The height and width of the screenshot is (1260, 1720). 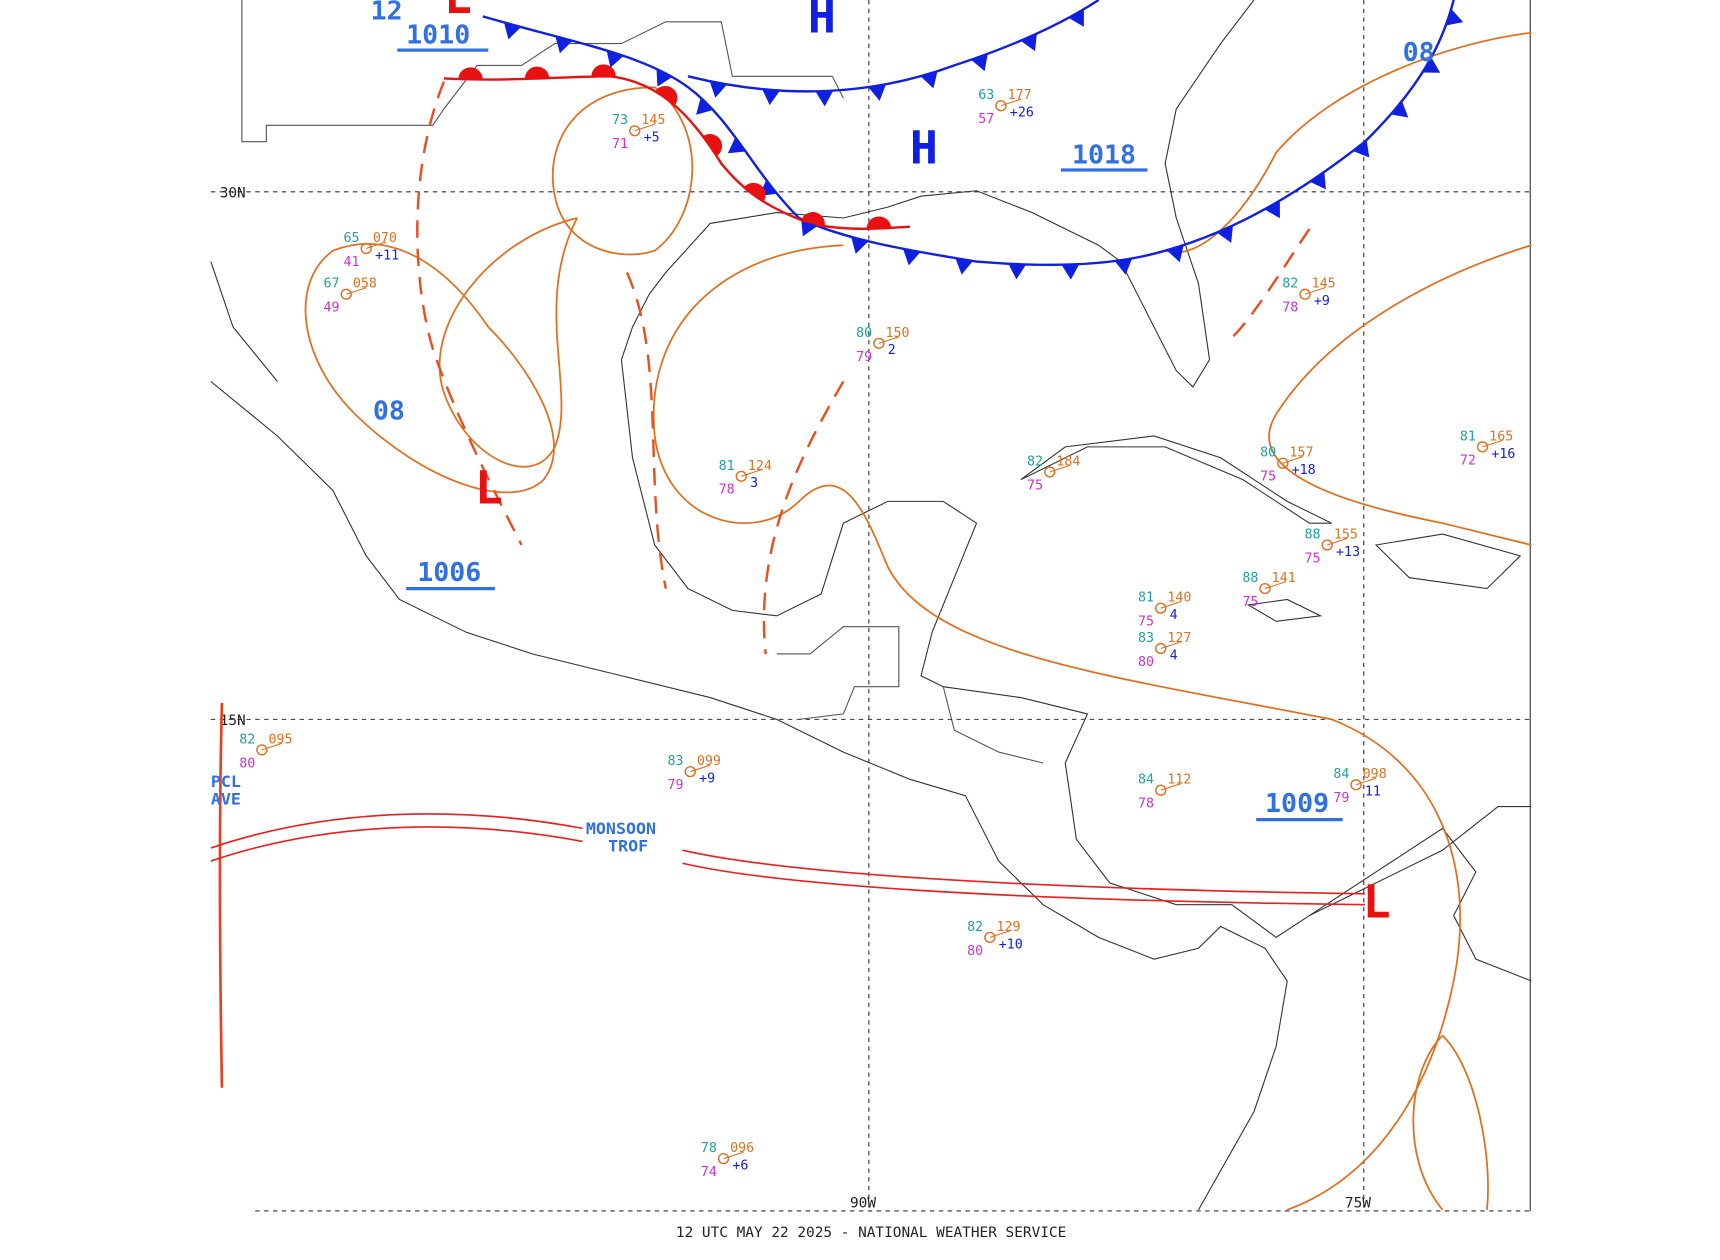 I want to click on high-center: H, so click(x=822, y=22).